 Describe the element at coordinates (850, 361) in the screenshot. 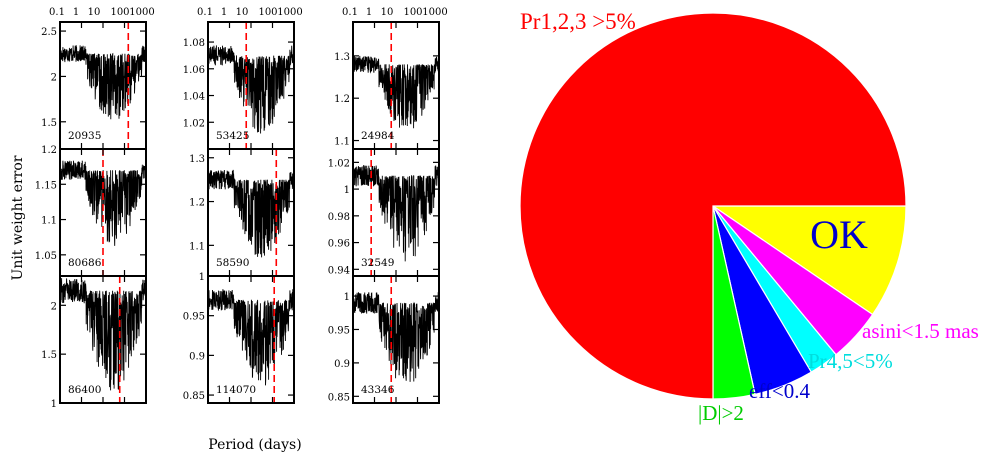

I see `pie-label-pr4-5-5-: Pr4,5<5%` at that location.